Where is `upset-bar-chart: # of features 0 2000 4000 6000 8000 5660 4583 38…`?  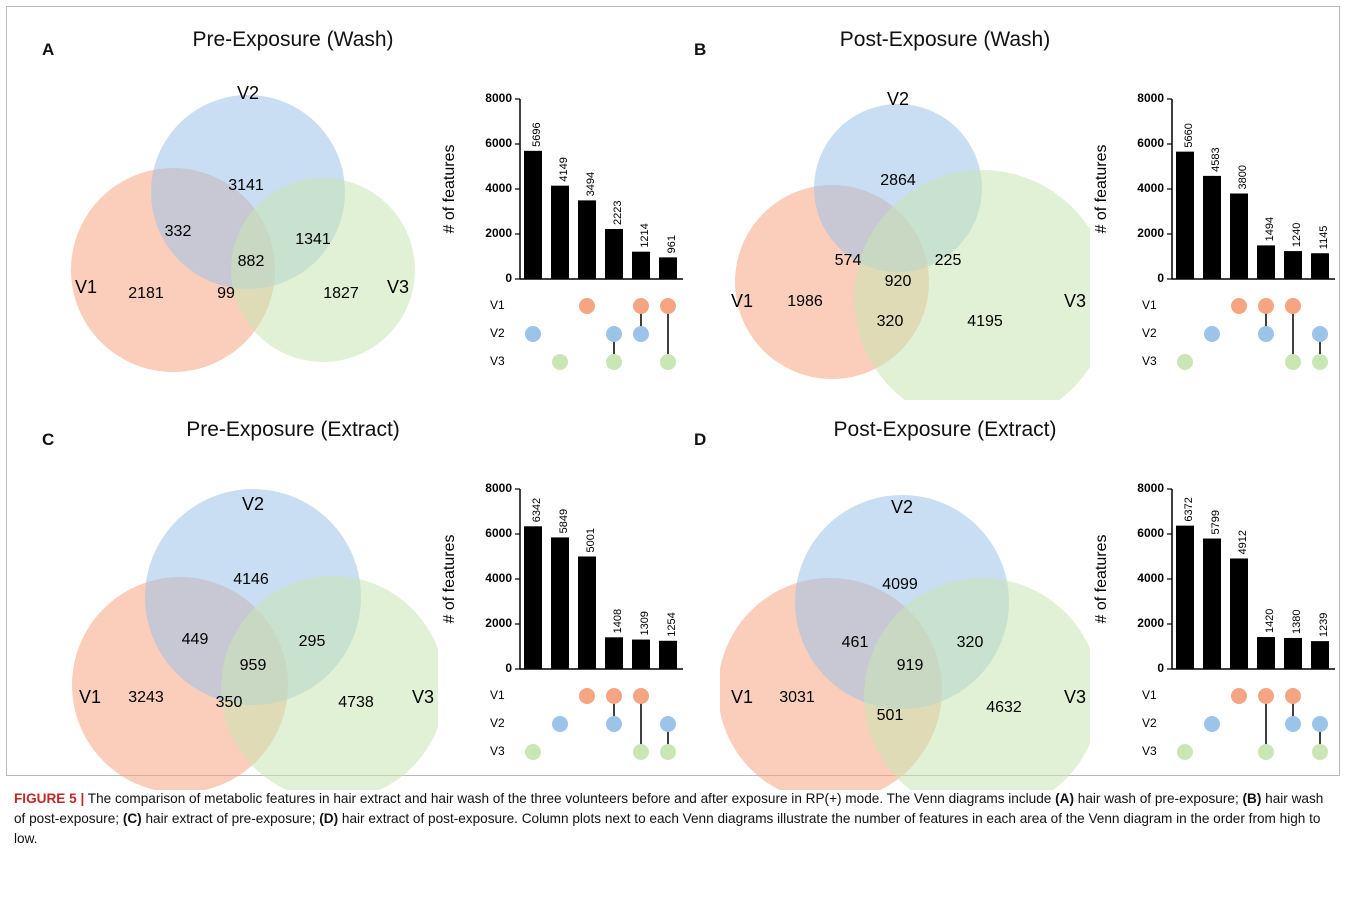
upset-bar-chart: # of features 0 2000 4000 6000 8000 5660 4583 38… is located at coordinates (1214, 230).